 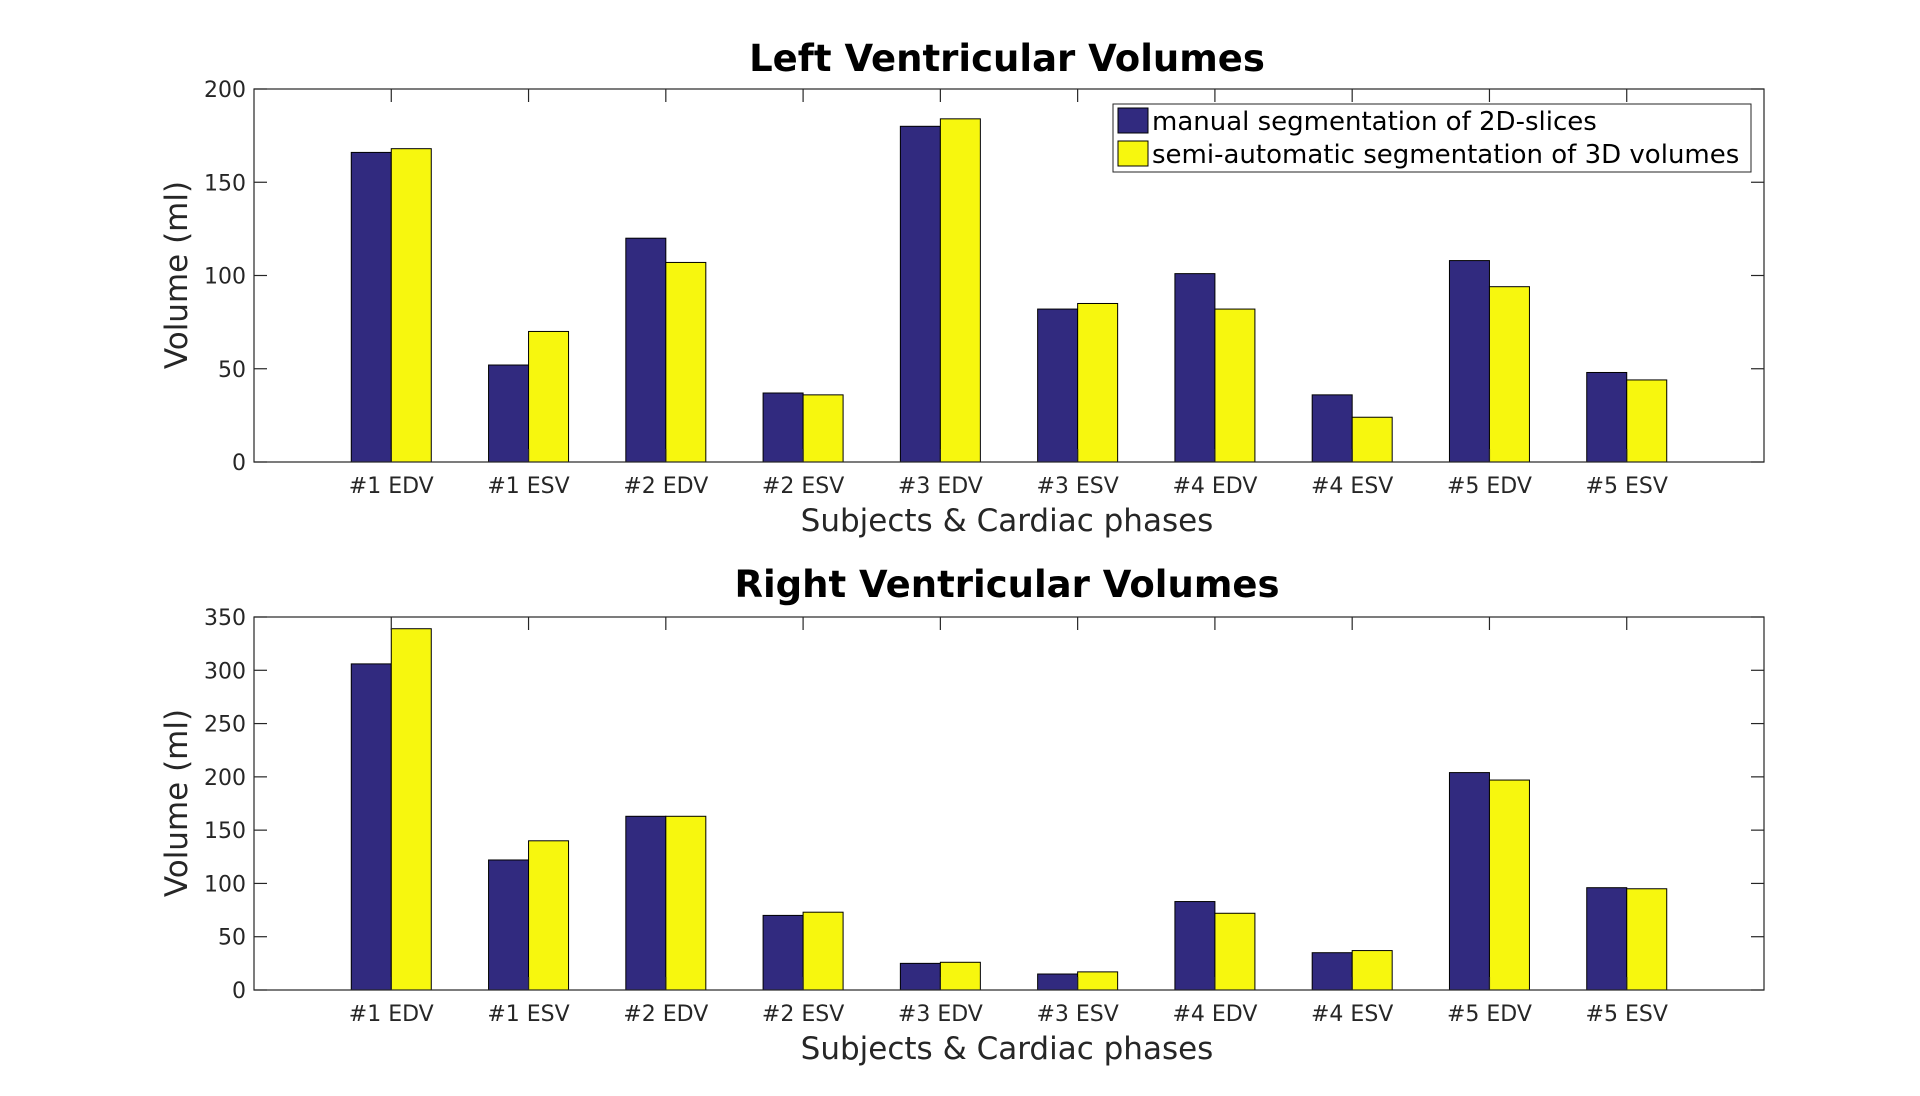 What do you see at coordinates (1007, 521) in the screenshot?
I see `lv-x-axis-label: Subjects & Cardiac phases` at bounding box center [1007, 521].